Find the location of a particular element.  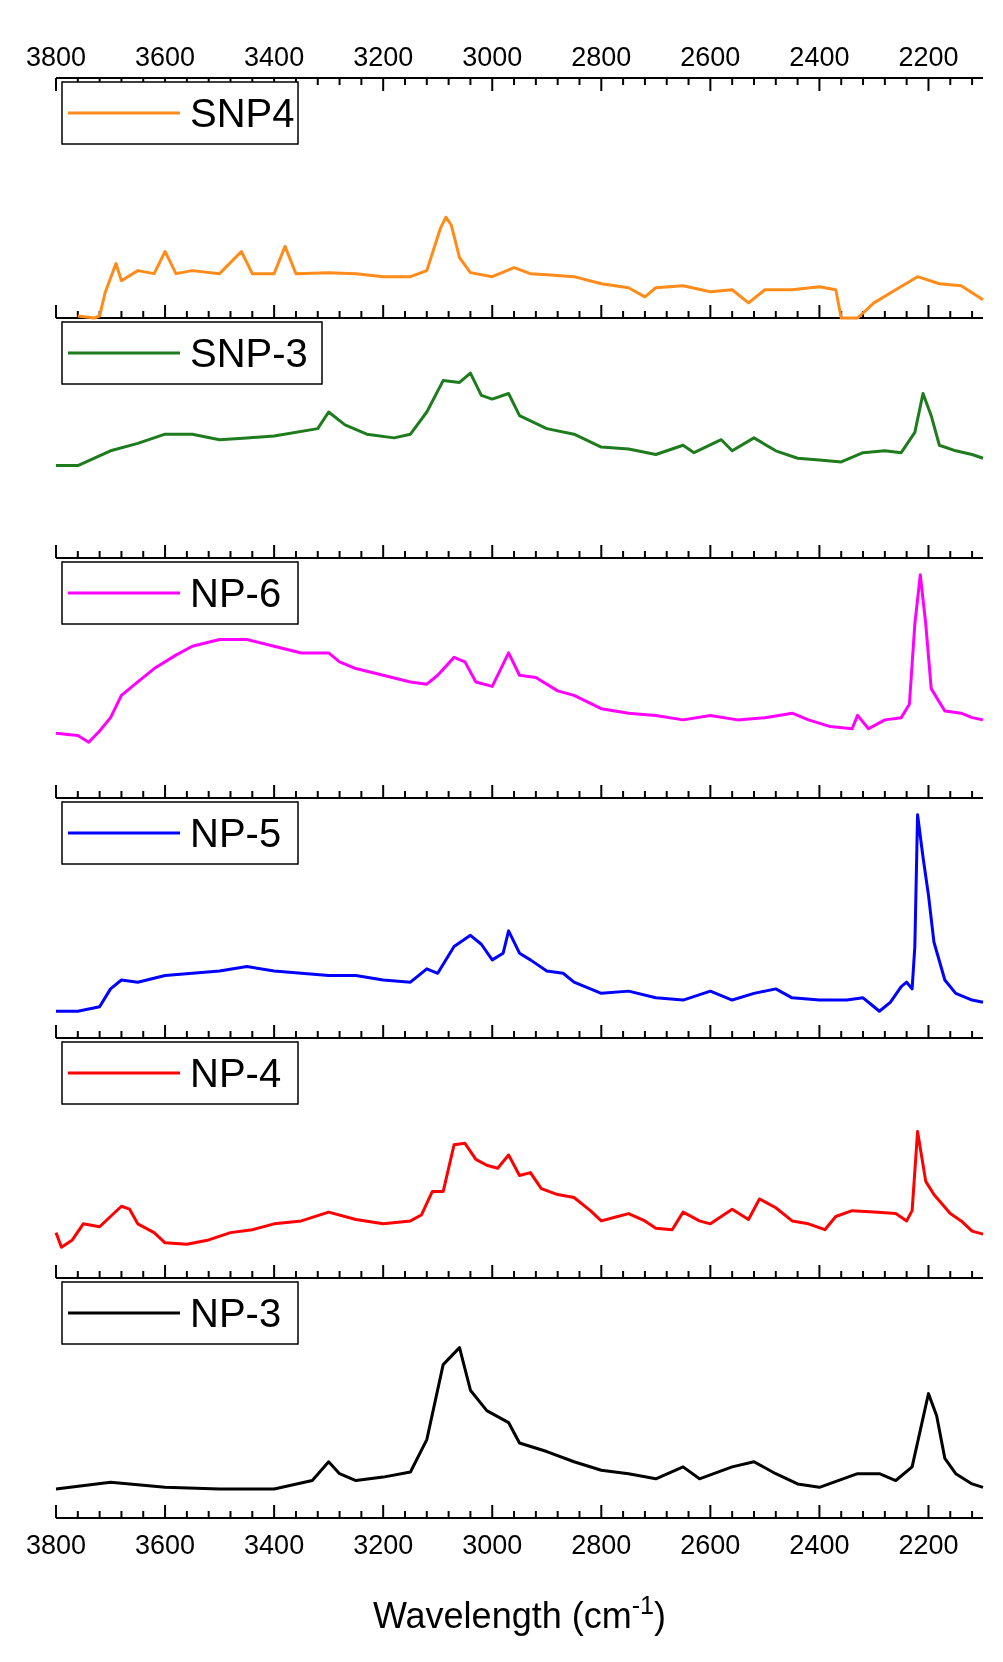

legend-label: NP-4 is located at coordinates (236, 1073).